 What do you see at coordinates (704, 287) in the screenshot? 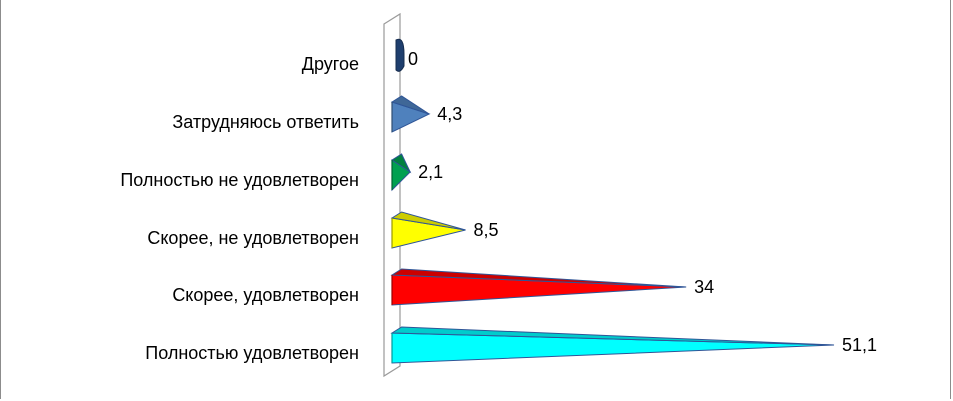
I see `value-label: 34` at bounding box center [704, 287].